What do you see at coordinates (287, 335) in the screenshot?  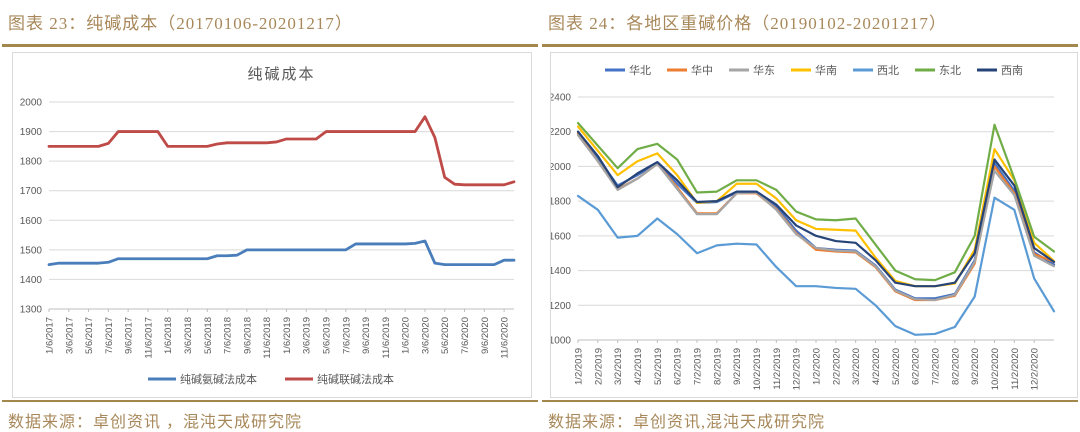 I see `svg-text: 1/6/2019` at bounding box center [287, 335].